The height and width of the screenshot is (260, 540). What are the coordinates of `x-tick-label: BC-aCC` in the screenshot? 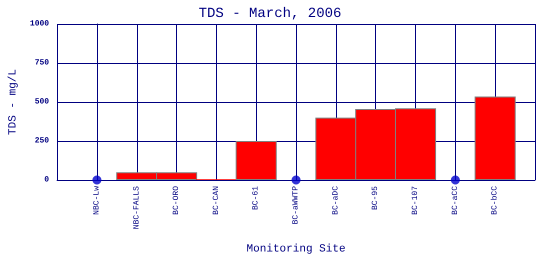 It's located at (455, 200).